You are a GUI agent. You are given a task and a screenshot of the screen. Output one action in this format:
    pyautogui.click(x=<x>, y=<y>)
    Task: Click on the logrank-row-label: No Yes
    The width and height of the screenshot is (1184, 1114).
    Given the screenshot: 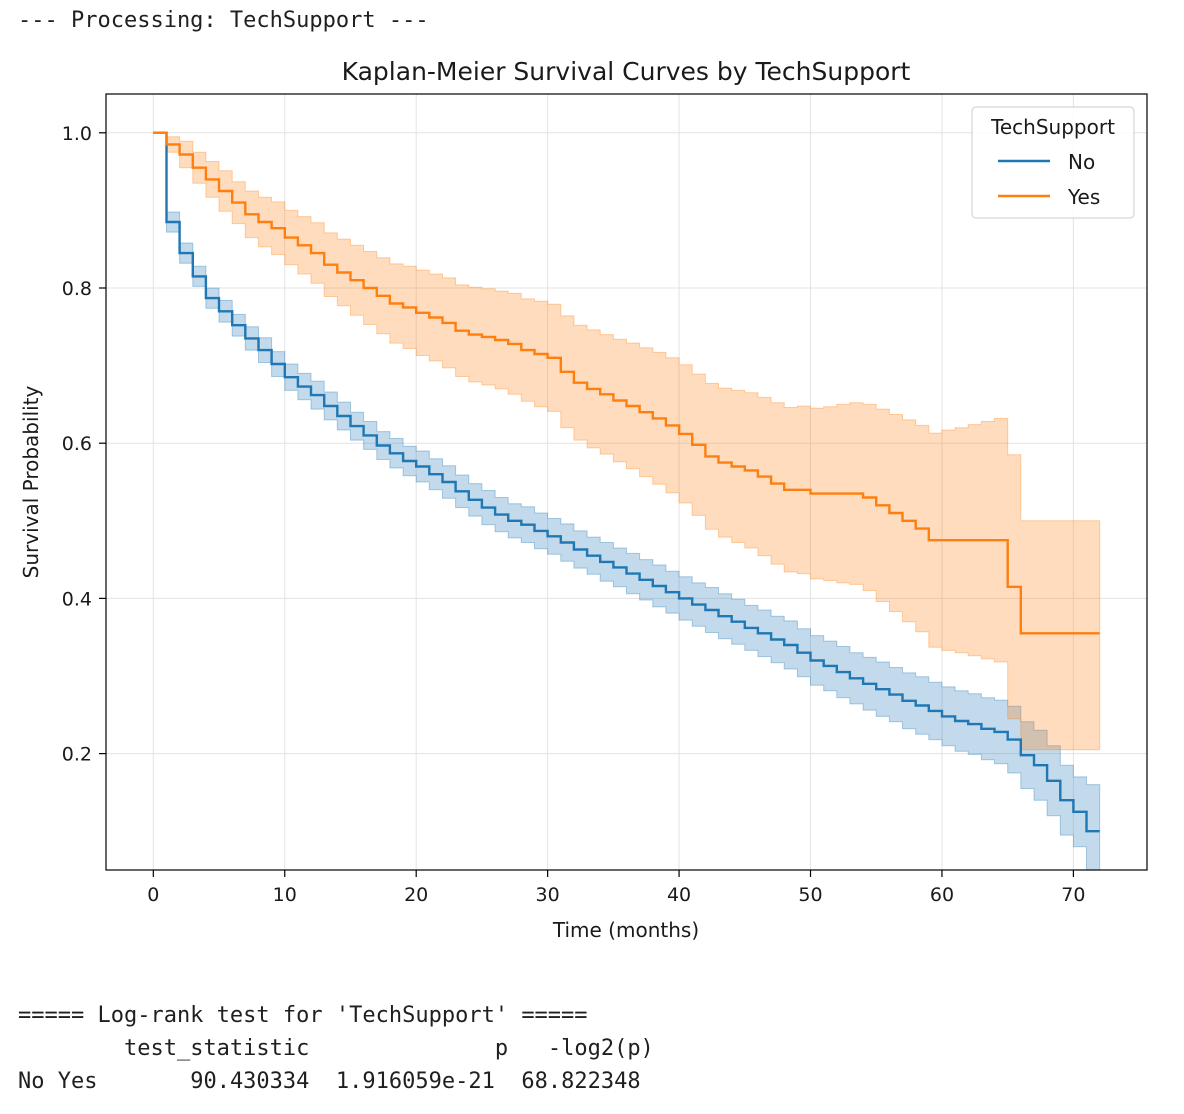 What is the action you would take?
    pyautogui.click(x=58, y=1081)
    